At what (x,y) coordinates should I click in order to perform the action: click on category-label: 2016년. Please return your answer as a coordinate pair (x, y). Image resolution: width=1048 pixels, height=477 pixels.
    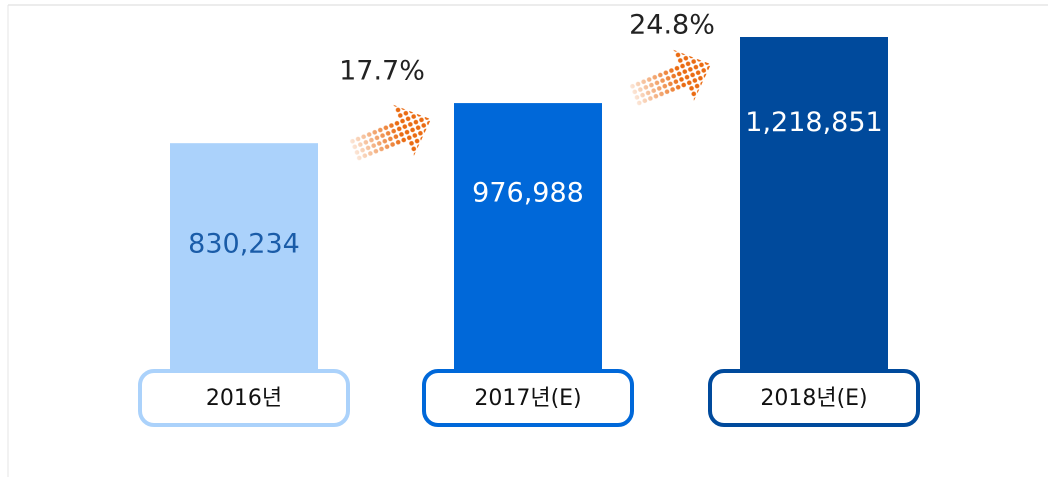
    Looking at the image, I should click on (244, 398).